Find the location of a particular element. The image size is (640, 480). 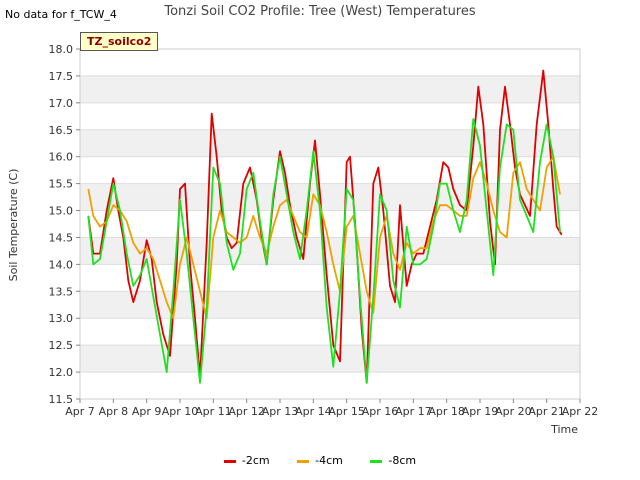

y-tick-label-5: 14.0 is located at coordinates (61, 264).